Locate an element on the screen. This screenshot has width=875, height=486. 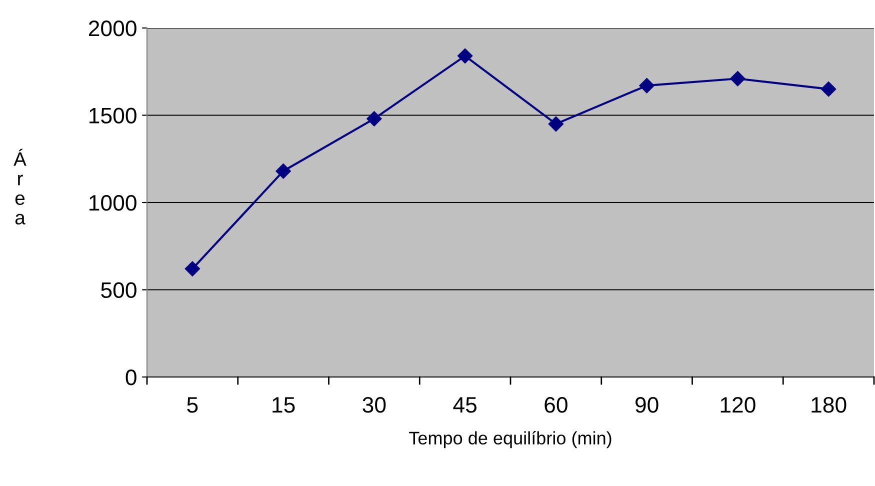
y-axis-title: Área is located at coordinates (20, 186).